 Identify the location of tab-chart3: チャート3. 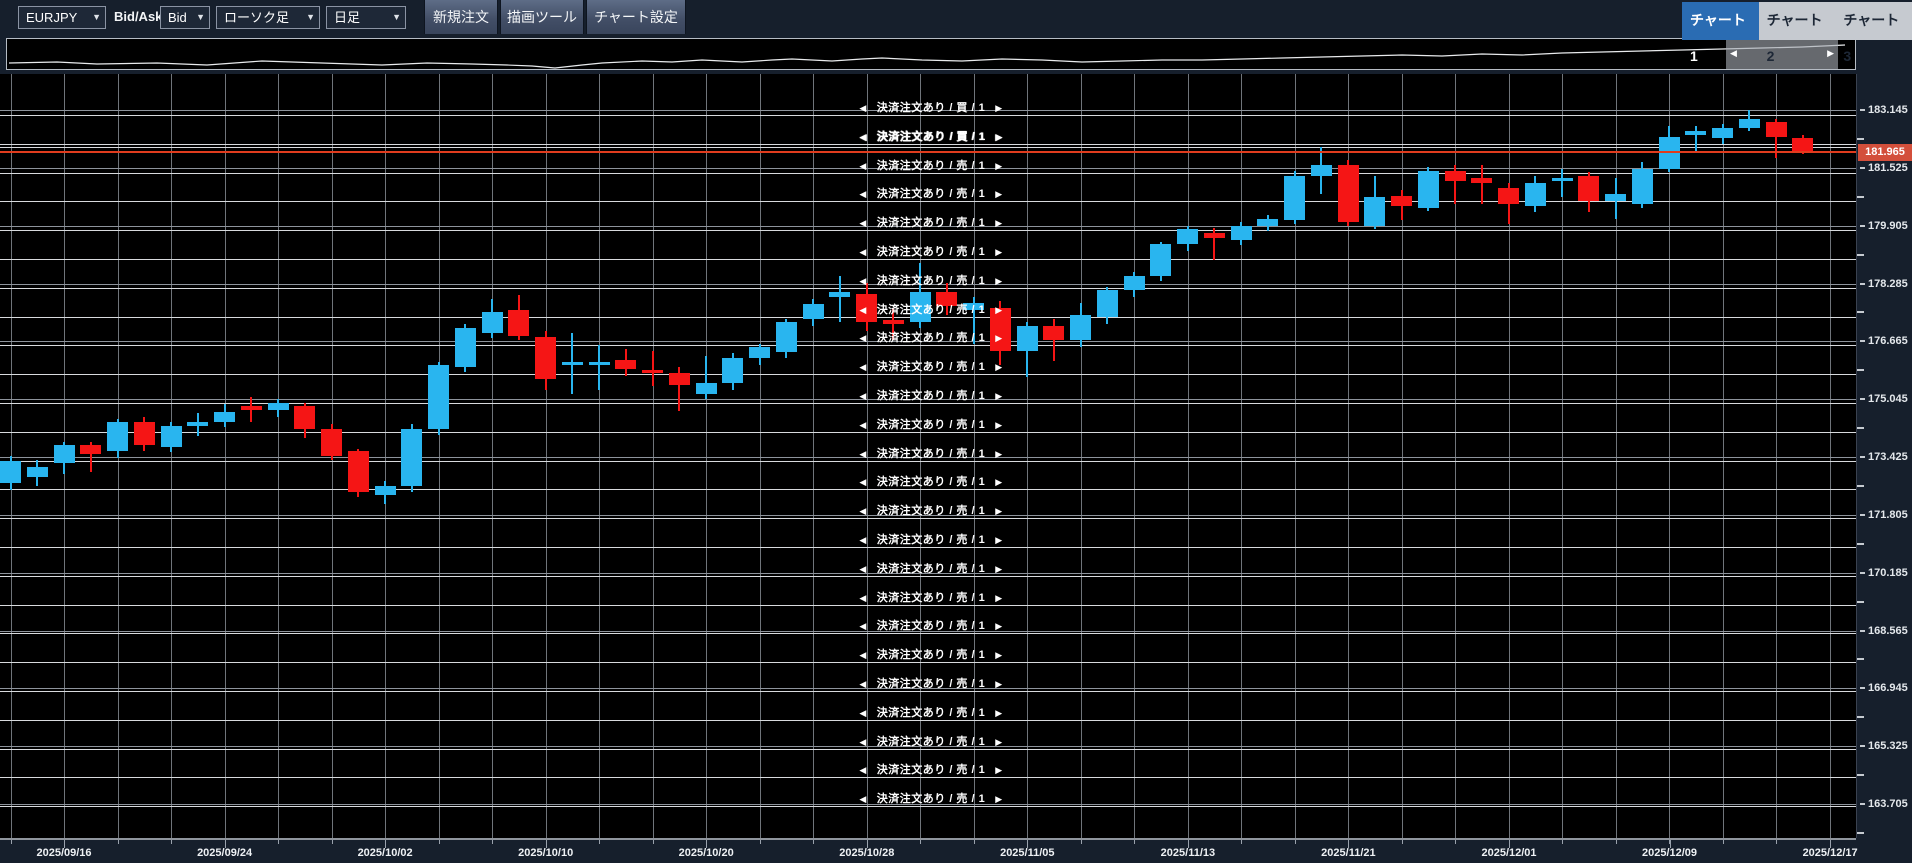
(1873, 33).